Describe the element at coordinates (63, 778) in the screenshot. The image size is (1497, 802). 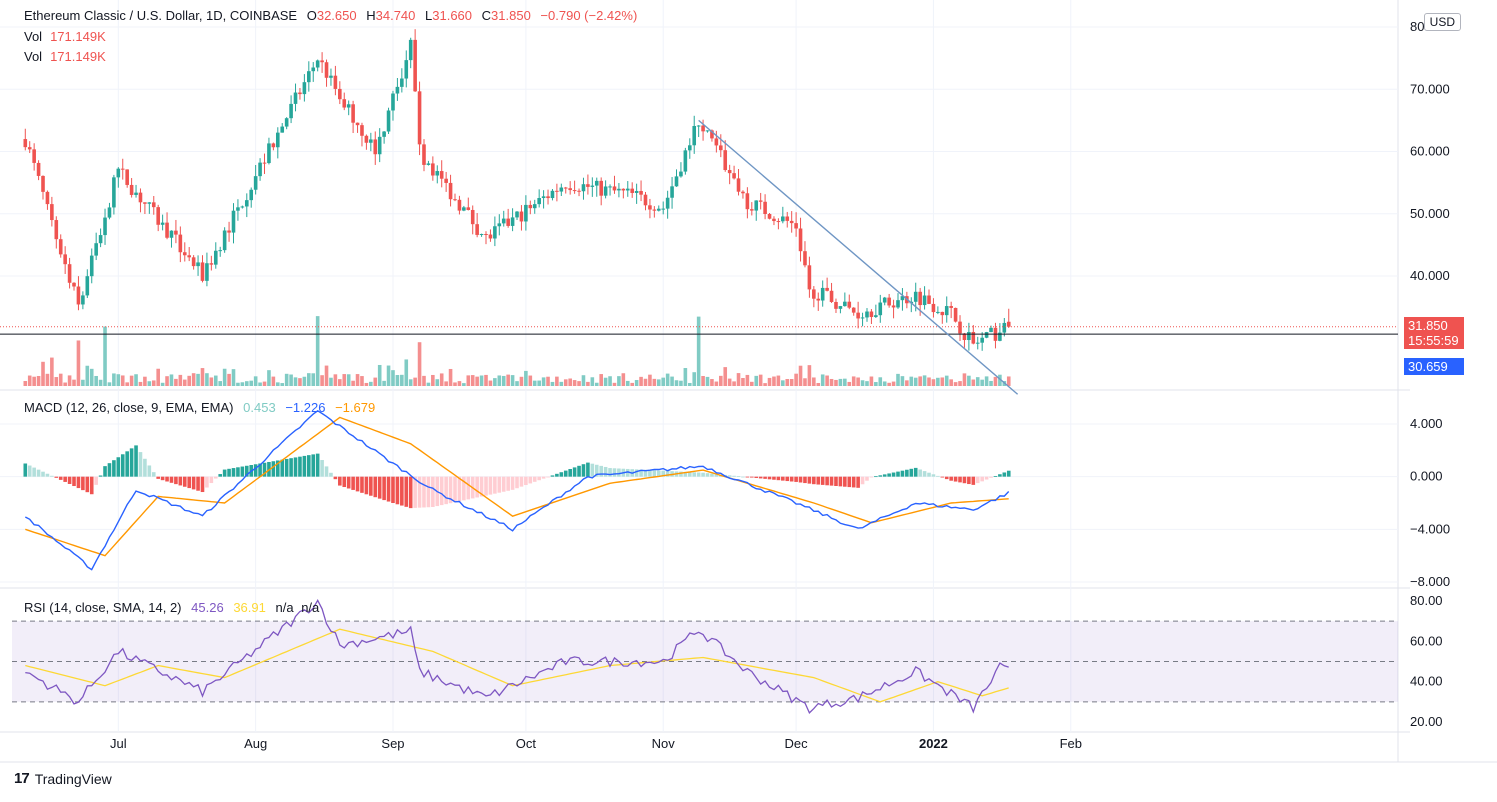
I see `tradingview-brand: 17 TradingView` at that location.